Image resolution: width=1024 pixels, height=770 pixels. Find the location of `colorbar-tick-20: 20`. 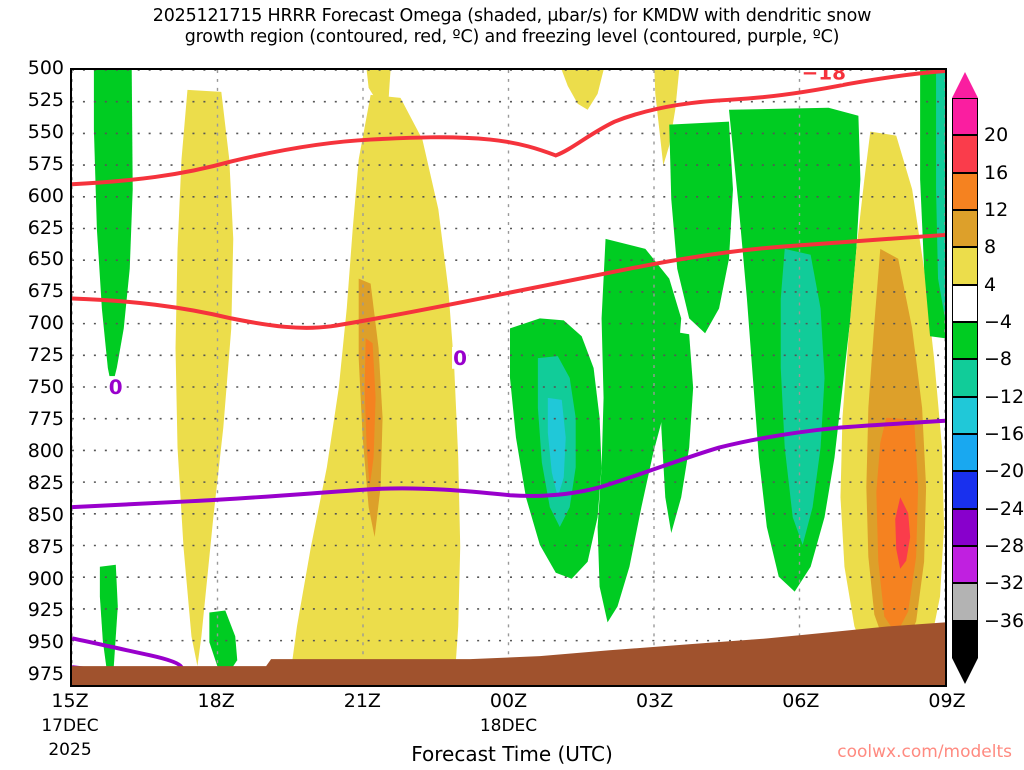

colorbar-tick-20: 20 is located at coordinates (996, 135).